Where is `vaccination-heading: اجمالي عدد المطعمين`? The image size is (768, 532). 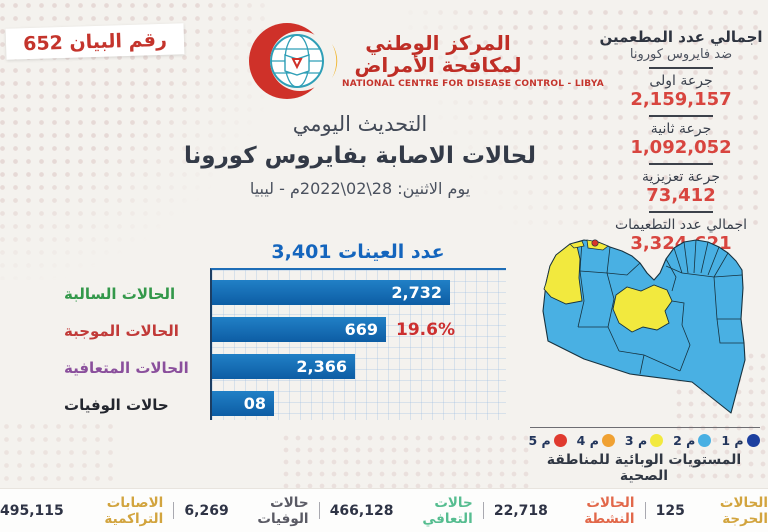
vaccination-heading: اجمالي عدد المطعمين is located at coordinates (681, 37).